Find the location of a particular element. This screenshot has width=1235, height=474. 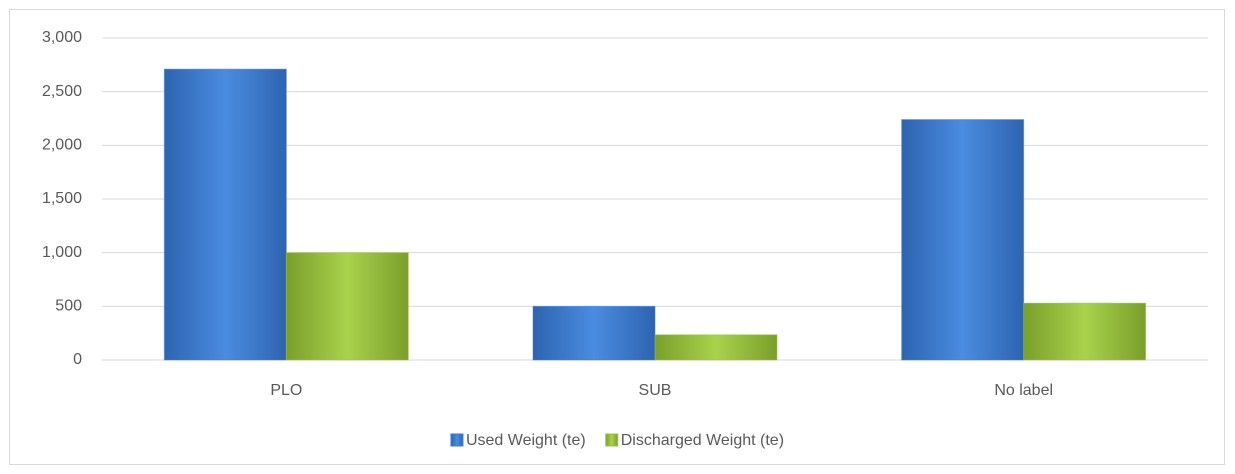

y-tick-label: 2,000 is located at coordinates (62, 145).